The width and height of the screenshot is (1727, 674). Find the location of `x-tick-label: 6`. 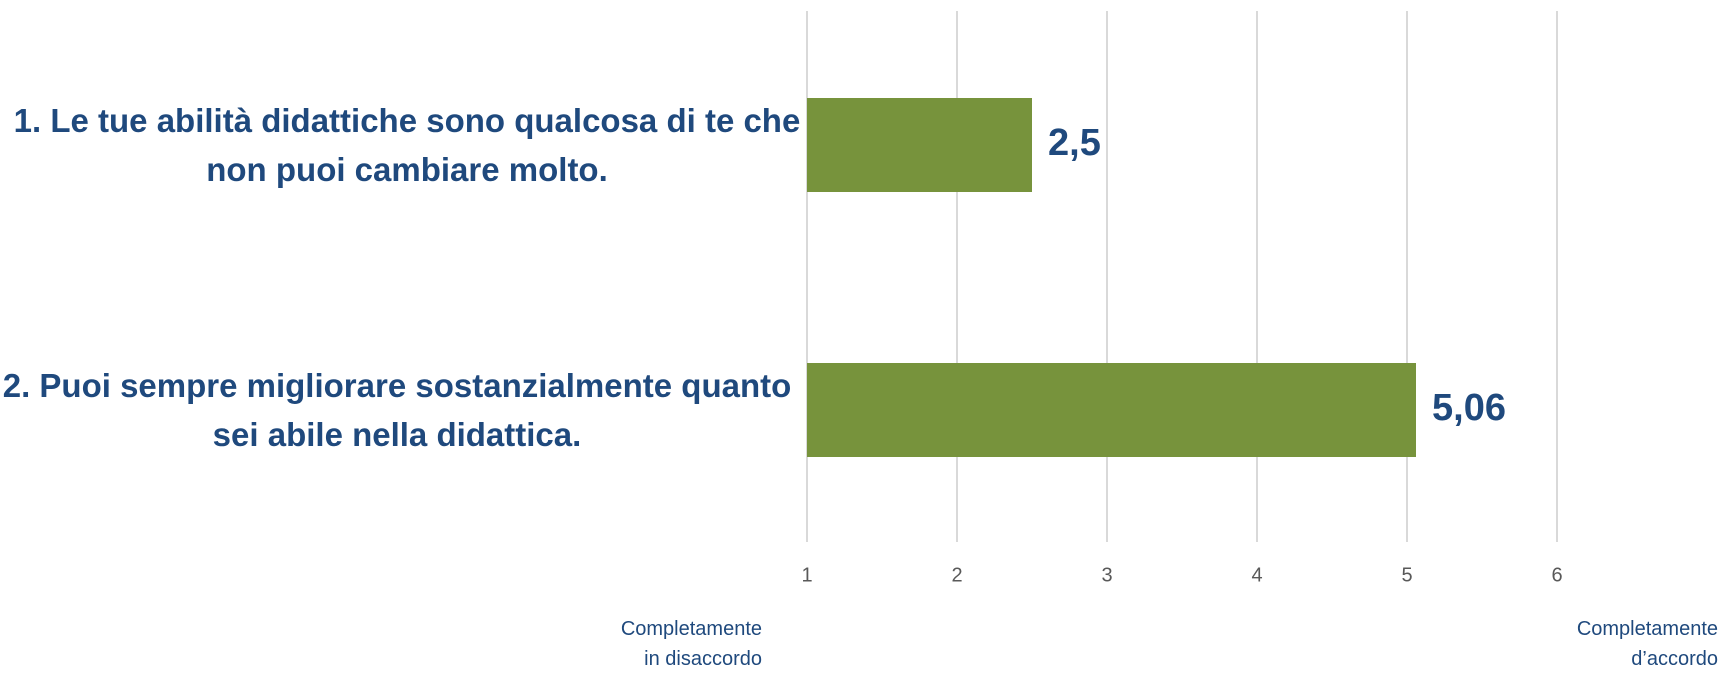

x-tick-label: 6 is located at coordinates (1556, 575).